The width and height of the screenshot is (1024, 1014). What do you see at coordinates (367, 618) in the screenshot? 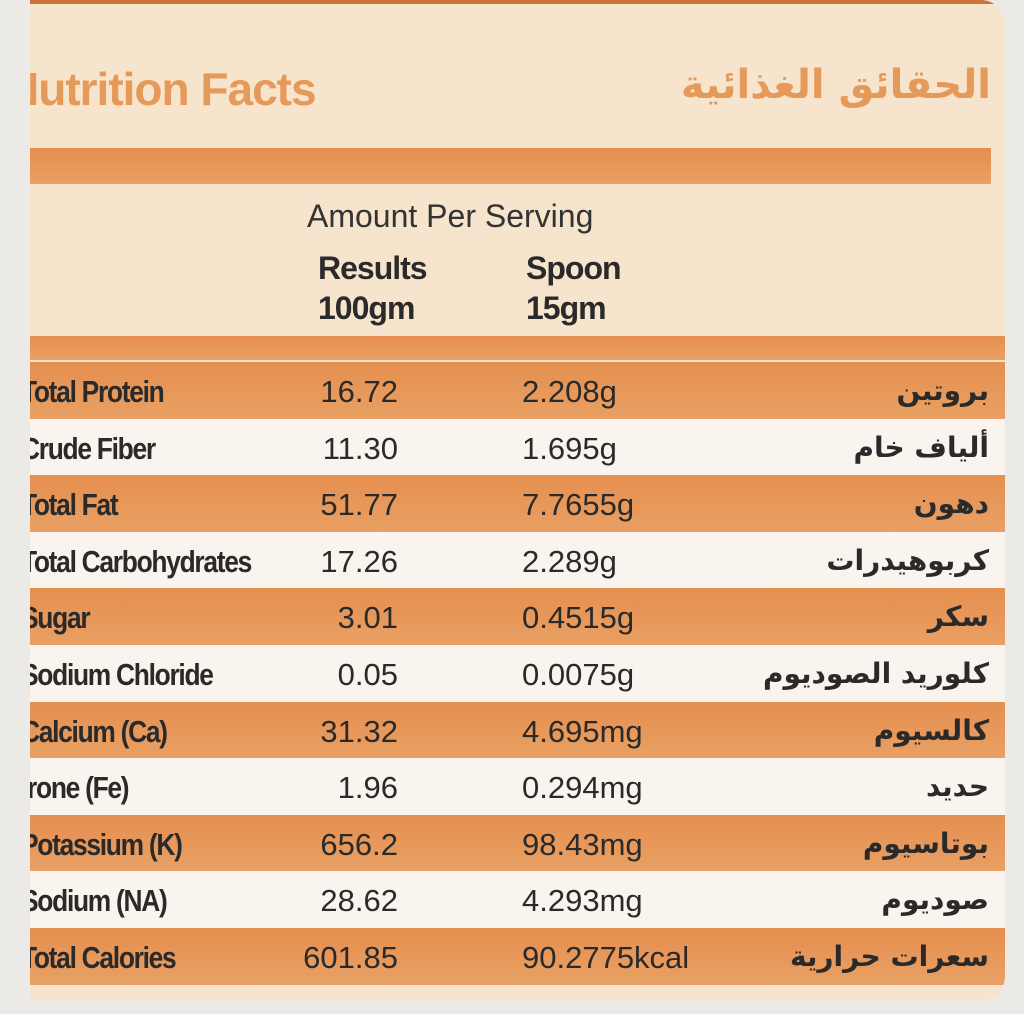
I see `result-value: 3.01` at bounding box center [367, 618].